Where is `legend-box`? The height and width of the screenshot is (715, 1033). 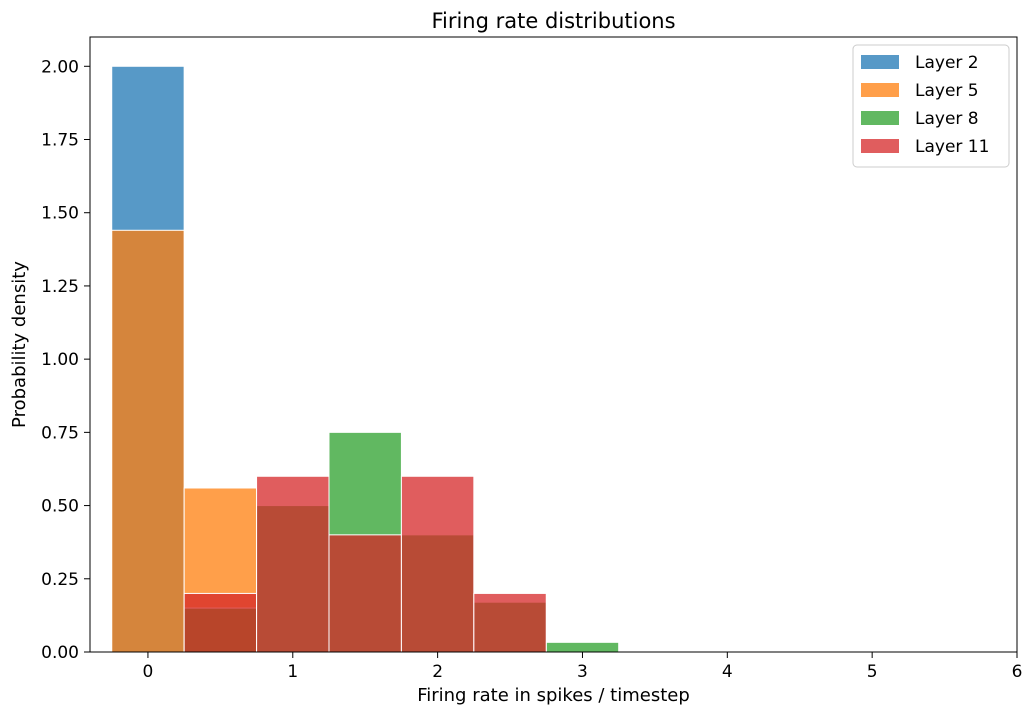 legend-box is located at coordinates (931, 106).